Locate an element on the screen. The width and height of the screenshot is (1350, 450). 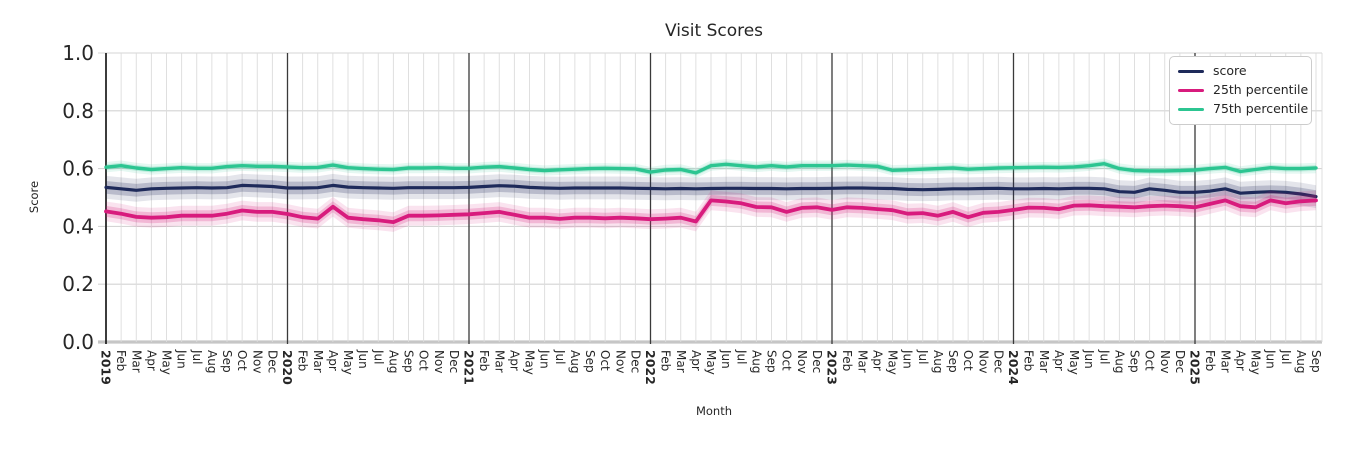
score-outer-band is located at coordinates (711, 191).